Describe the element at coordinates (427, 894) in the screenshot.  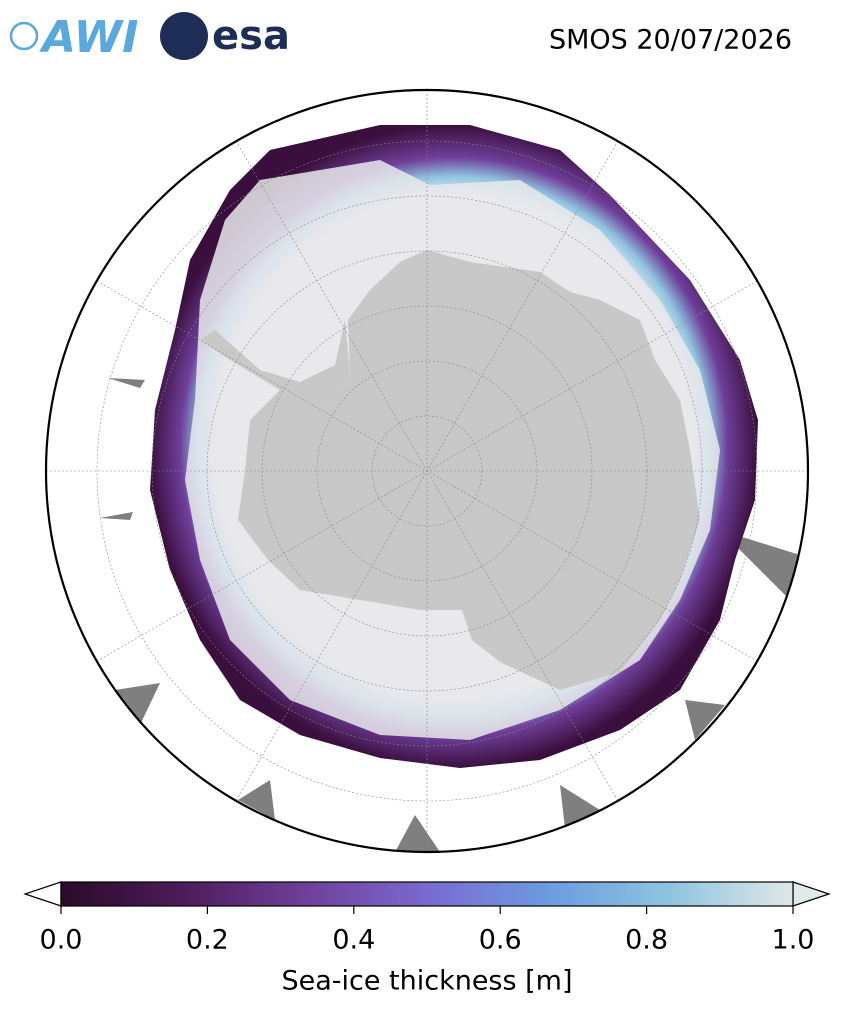
I see `colorbar-scale` at that location.